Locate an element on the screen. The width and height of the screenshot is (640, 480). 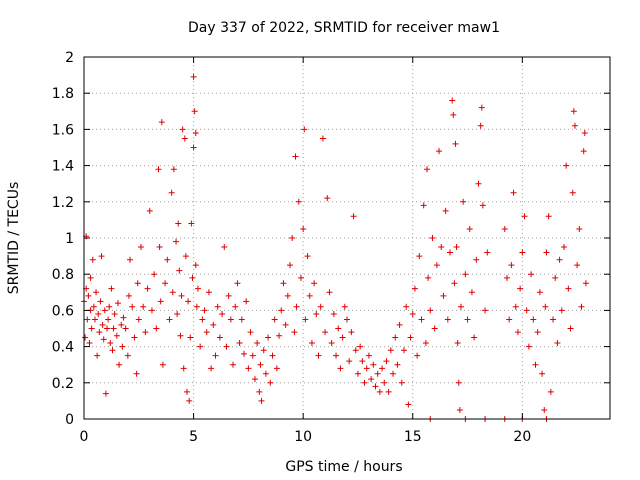
x-tick-label: 5 is located at coordinates (193, 437).